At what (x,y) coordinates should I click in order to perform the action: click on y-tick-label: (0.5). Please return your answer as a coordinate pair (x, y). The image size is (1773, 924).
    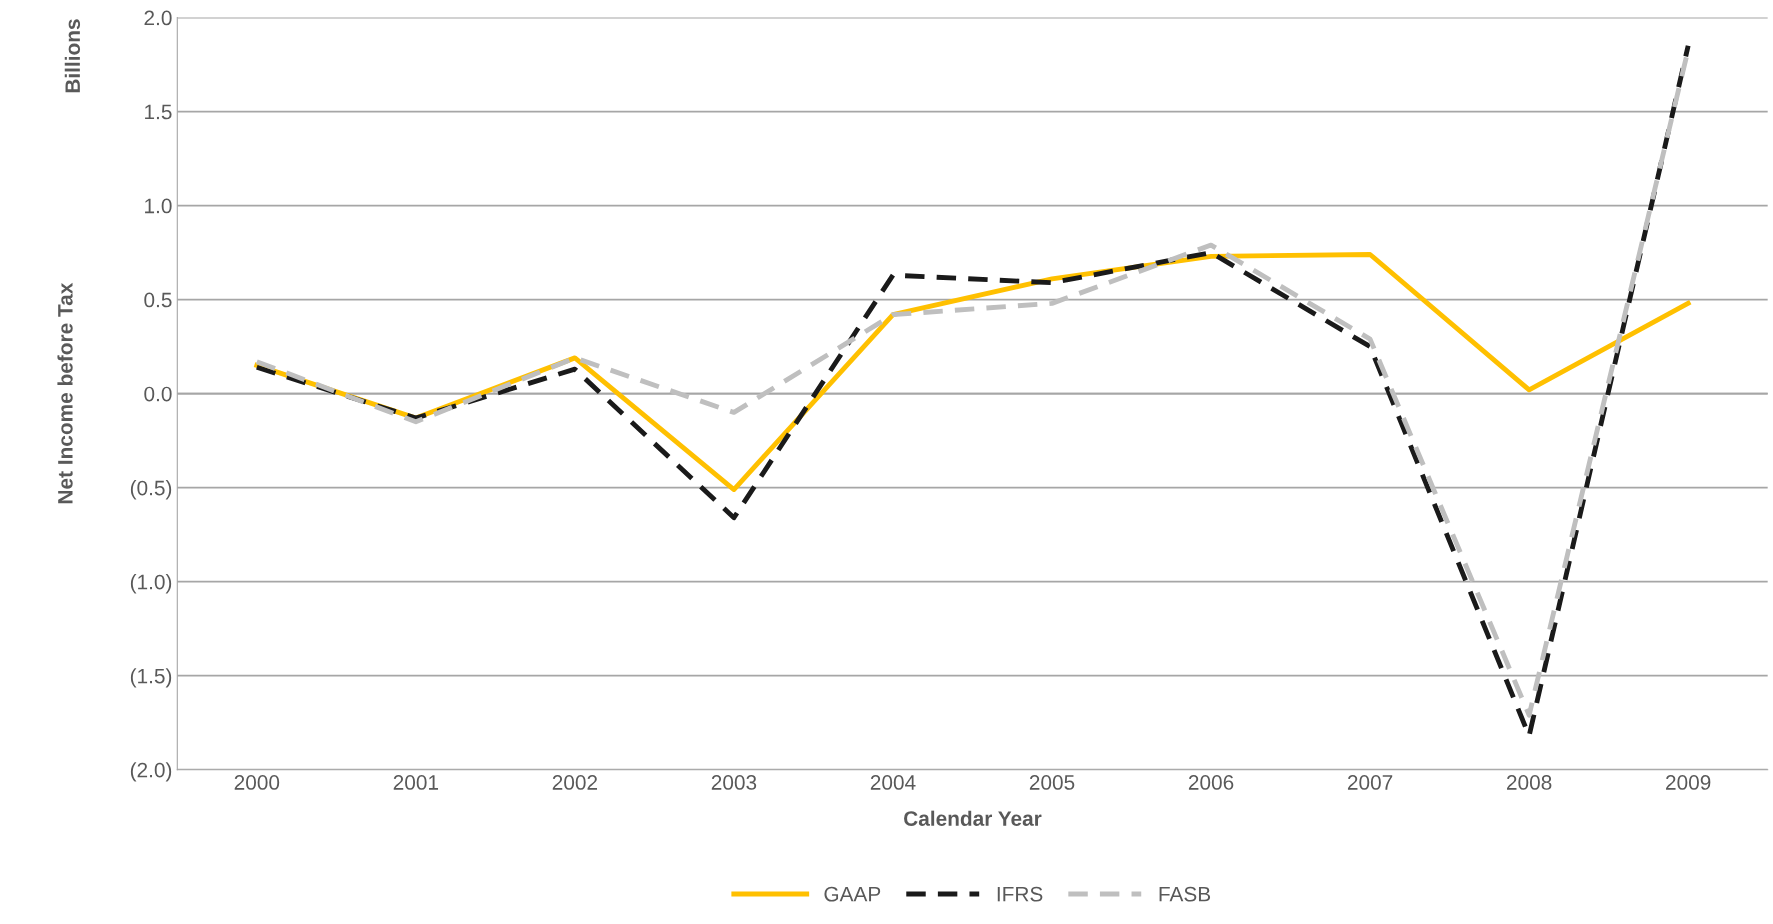
    Looking at the image, I should click on (151, 490).